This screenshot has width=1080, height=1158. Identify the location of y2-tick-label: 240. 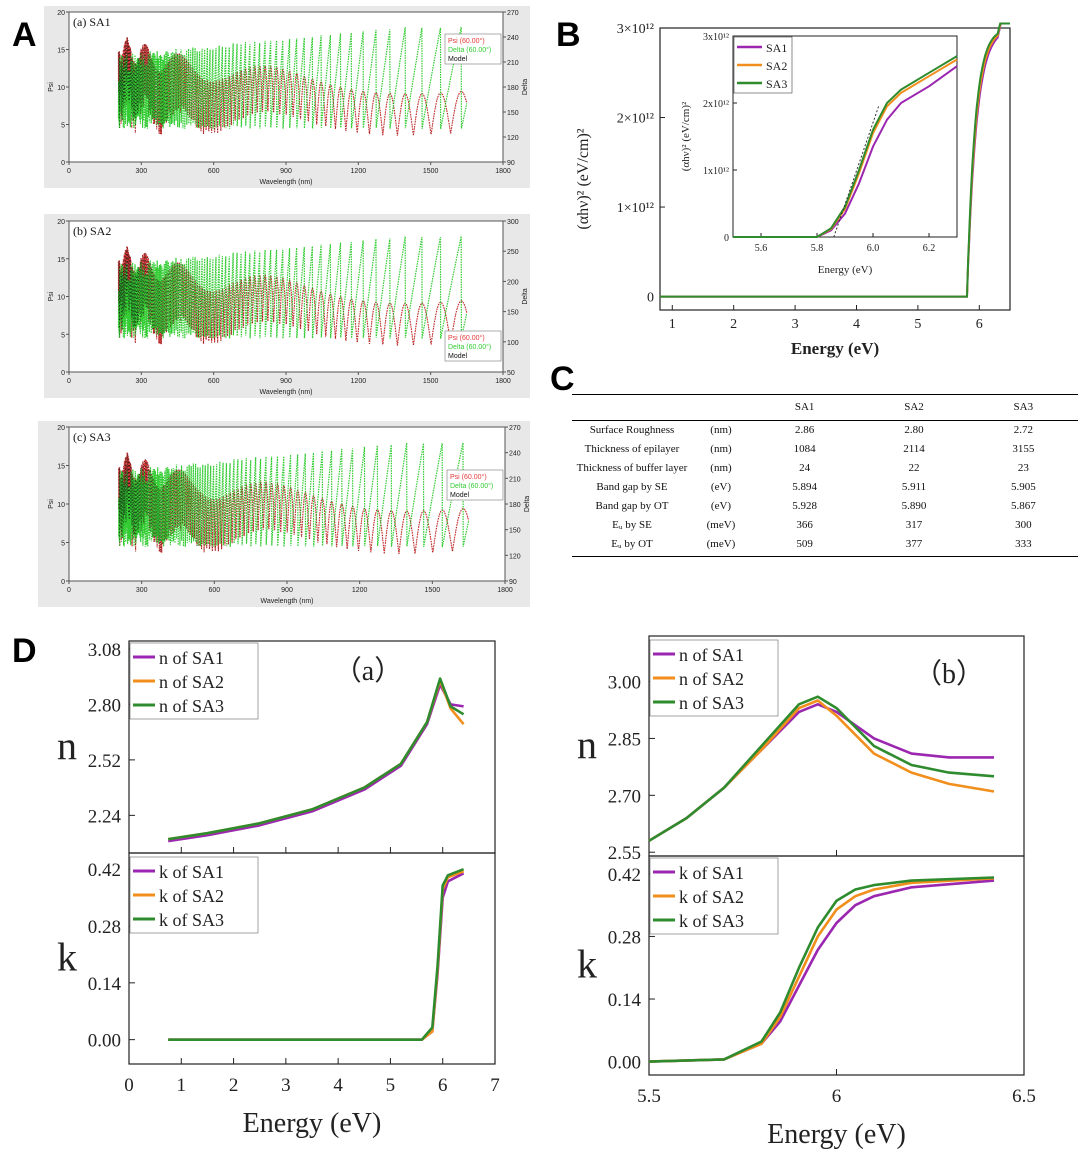
(513, 38).